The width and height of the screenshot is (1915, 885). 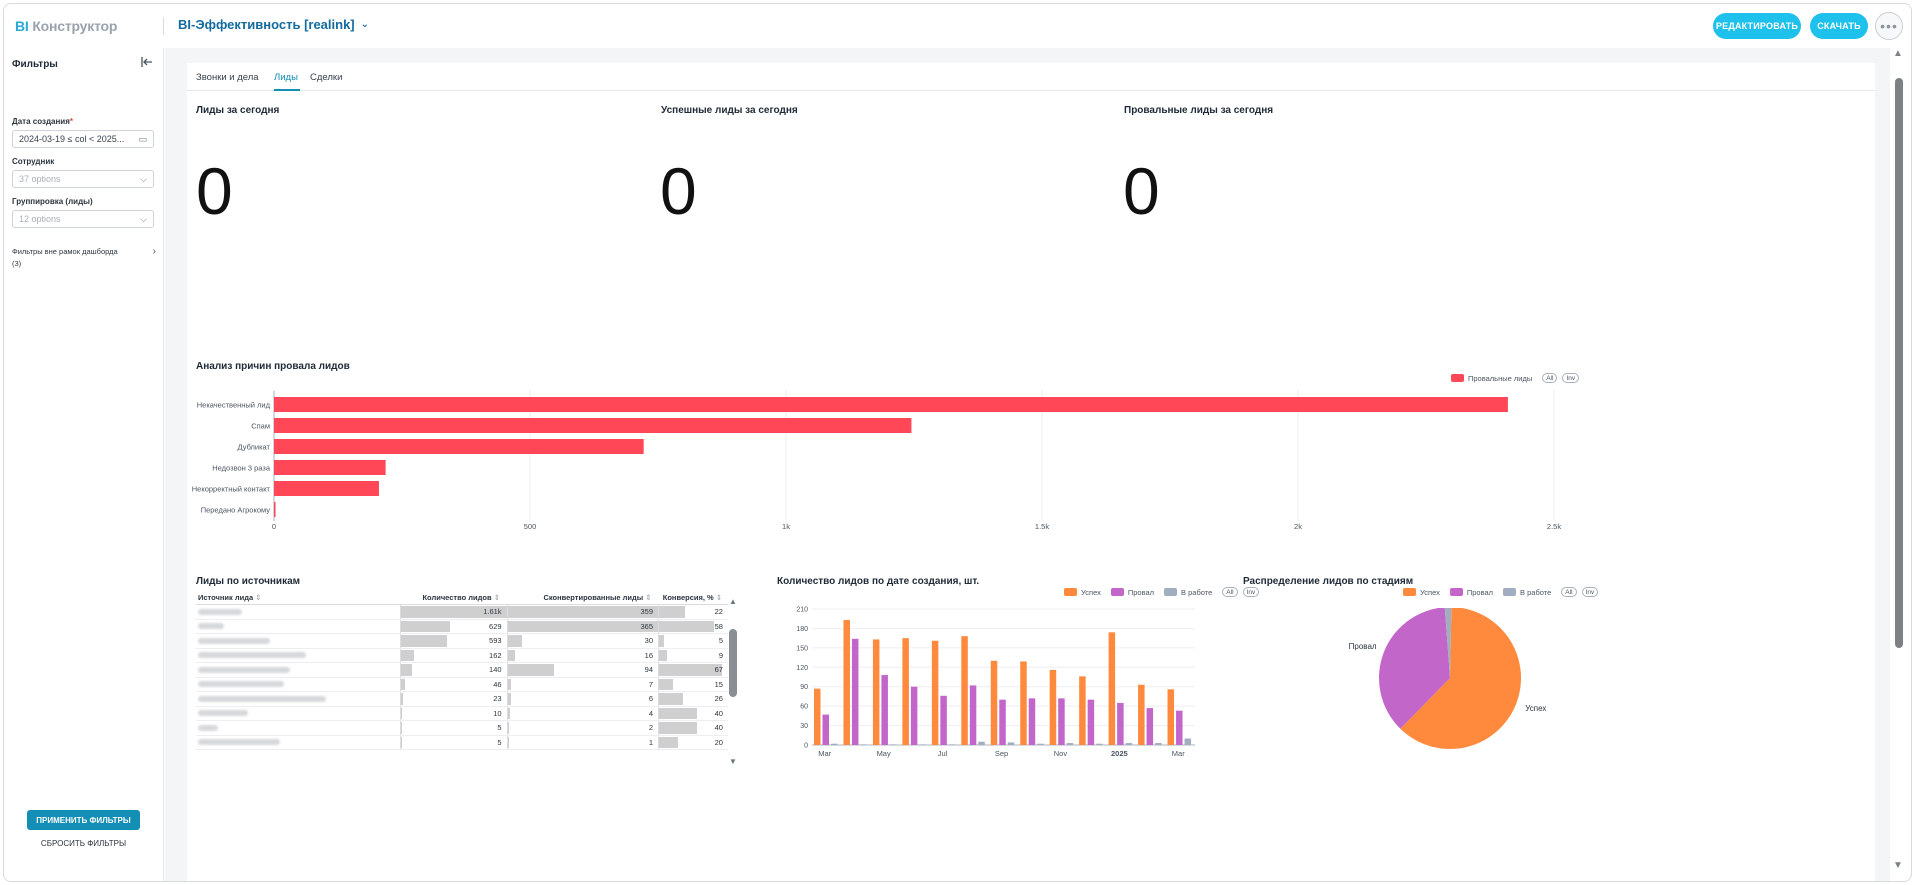 I want to click on table-row: 5 1 20, so click(x=462, y=742).